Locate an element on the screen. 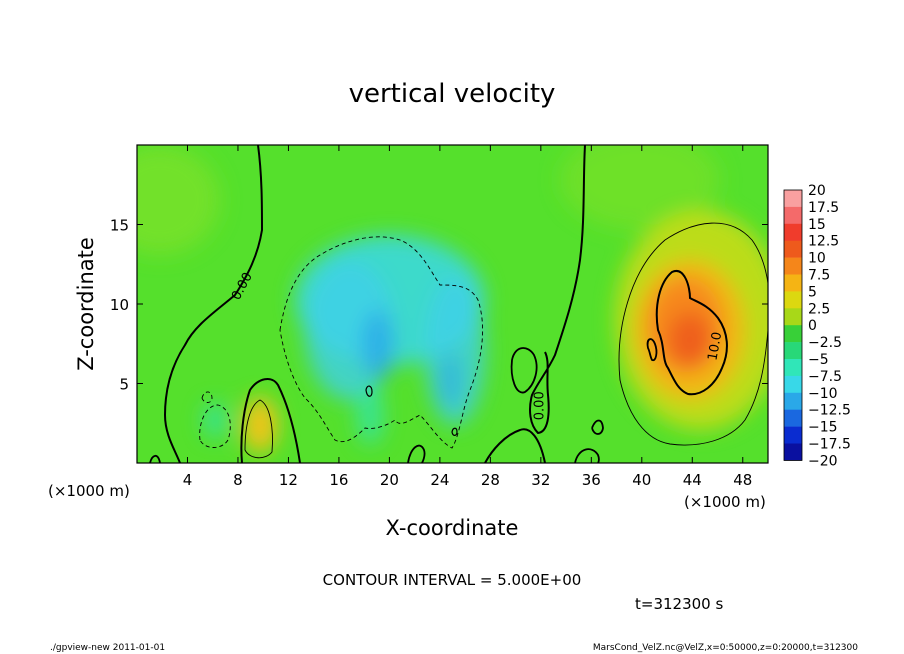 The image size is (904, 654). minus-five-contour-center is located at coordinates (381, 342).